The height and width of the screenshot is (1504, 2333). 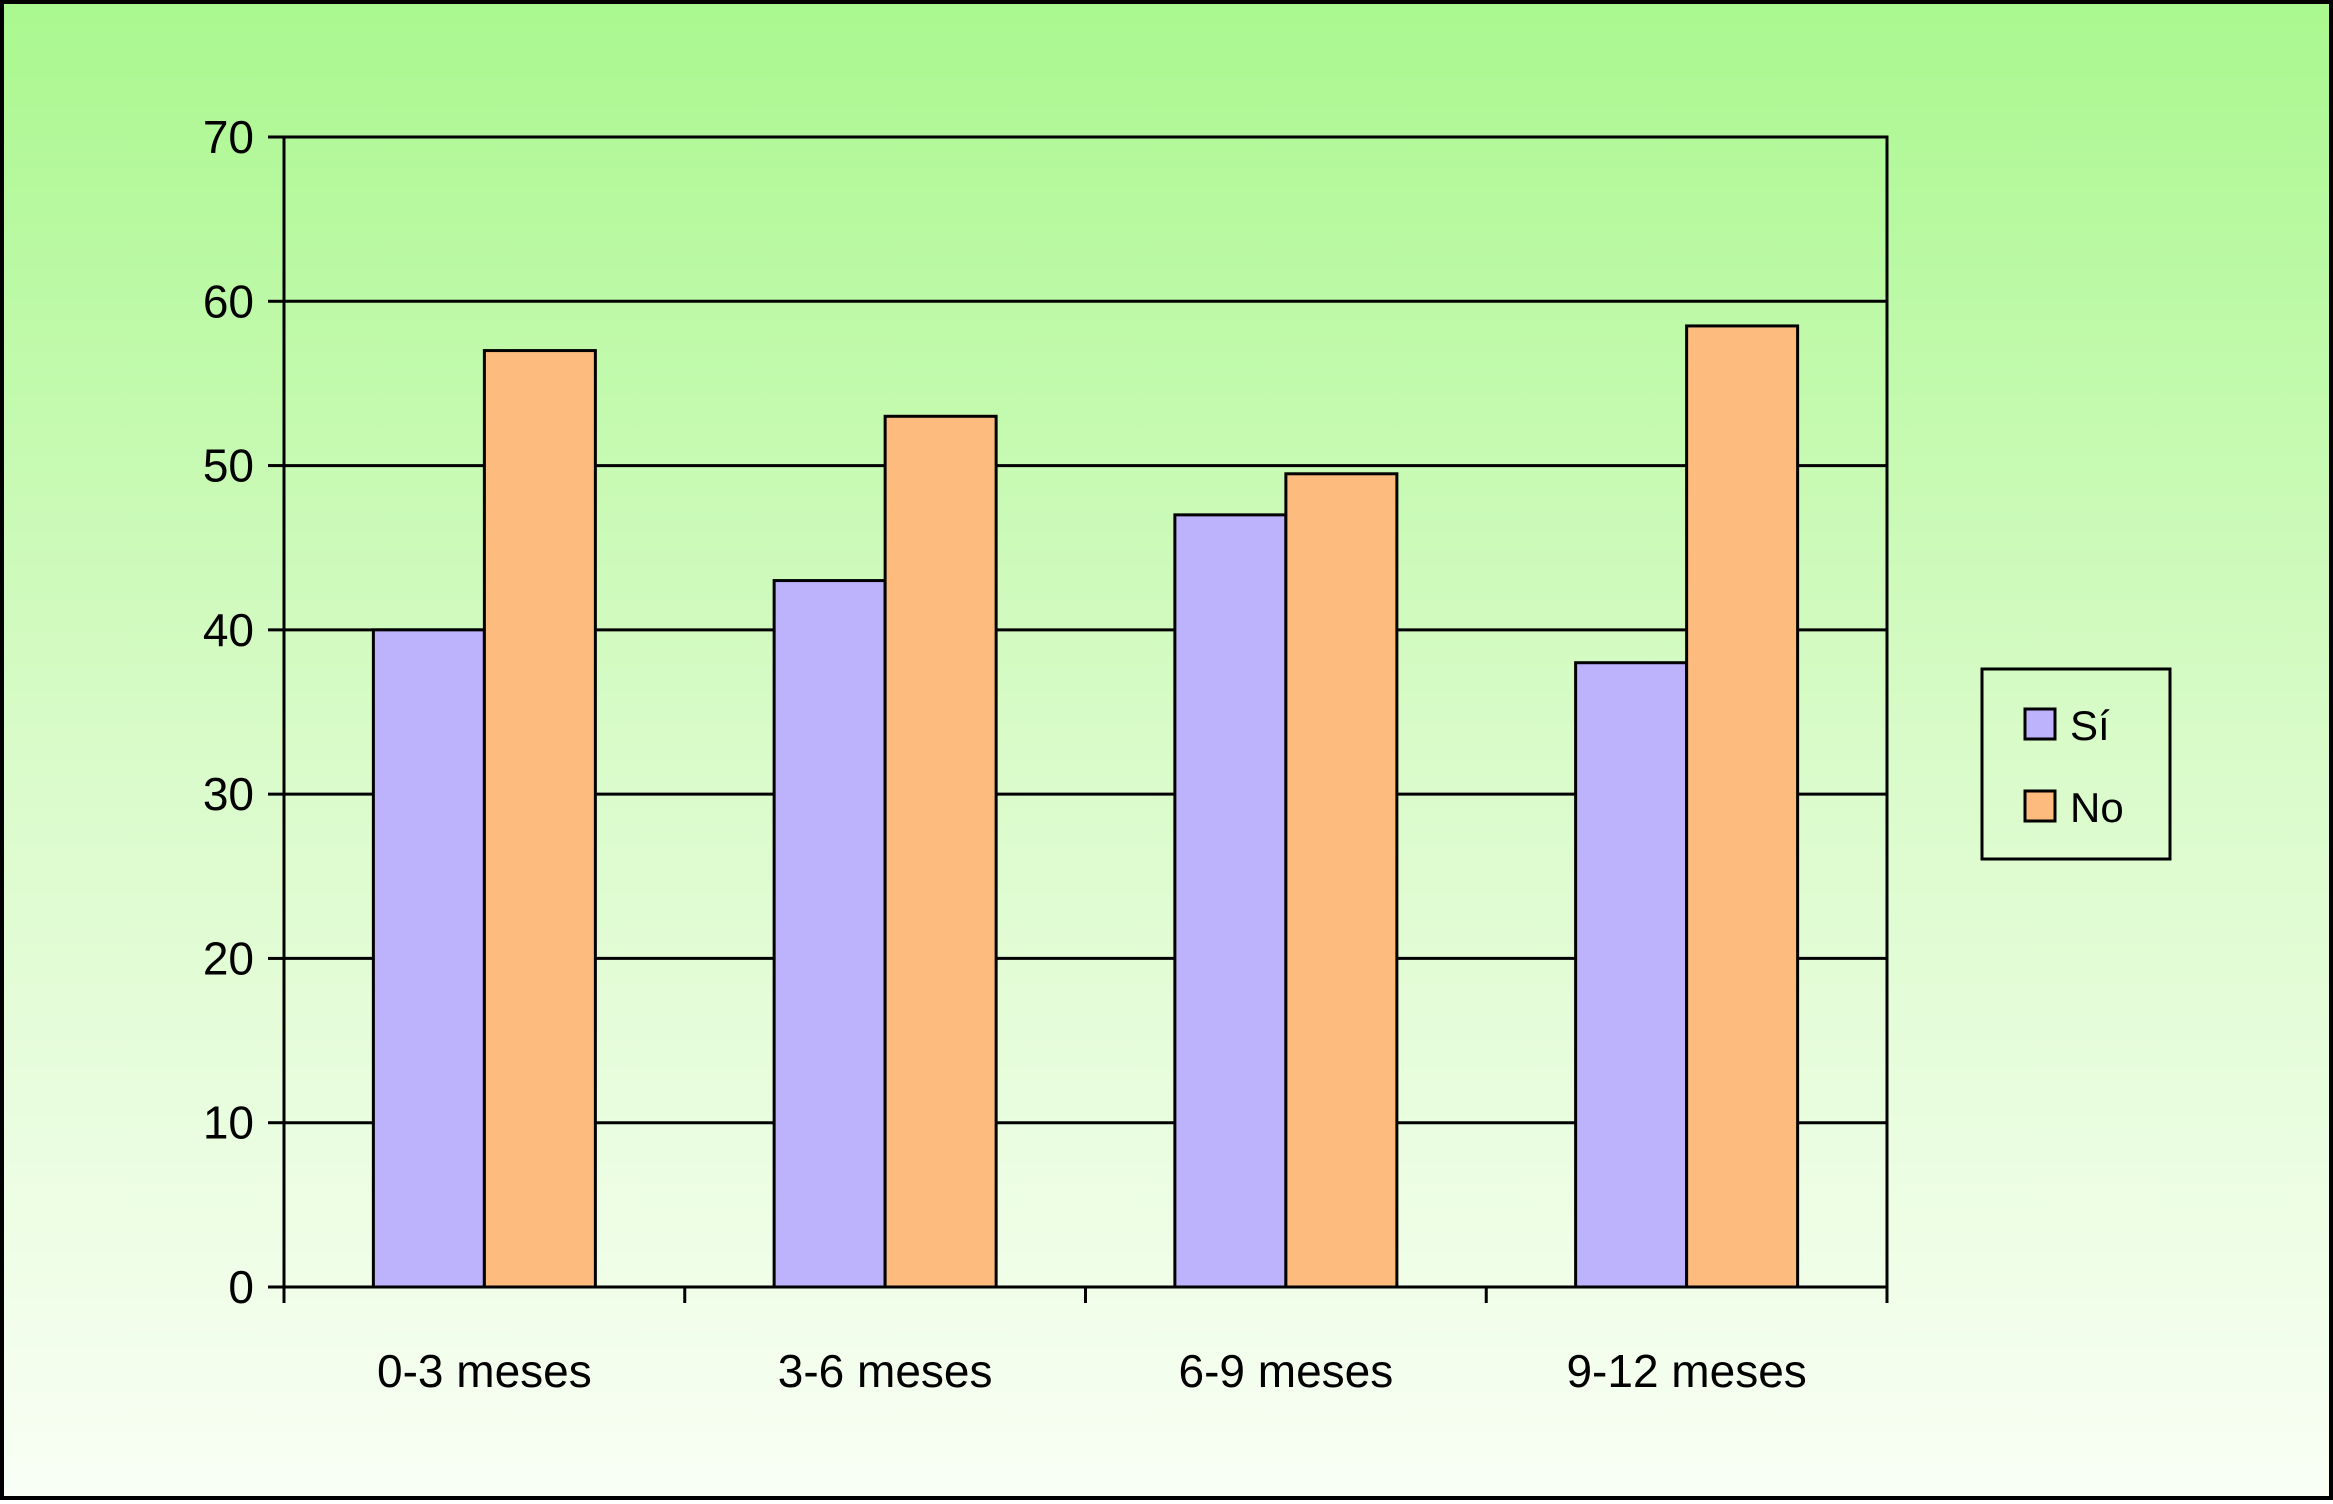 I want to click on y-tick-label: 0, so click(x=241, y=1287).